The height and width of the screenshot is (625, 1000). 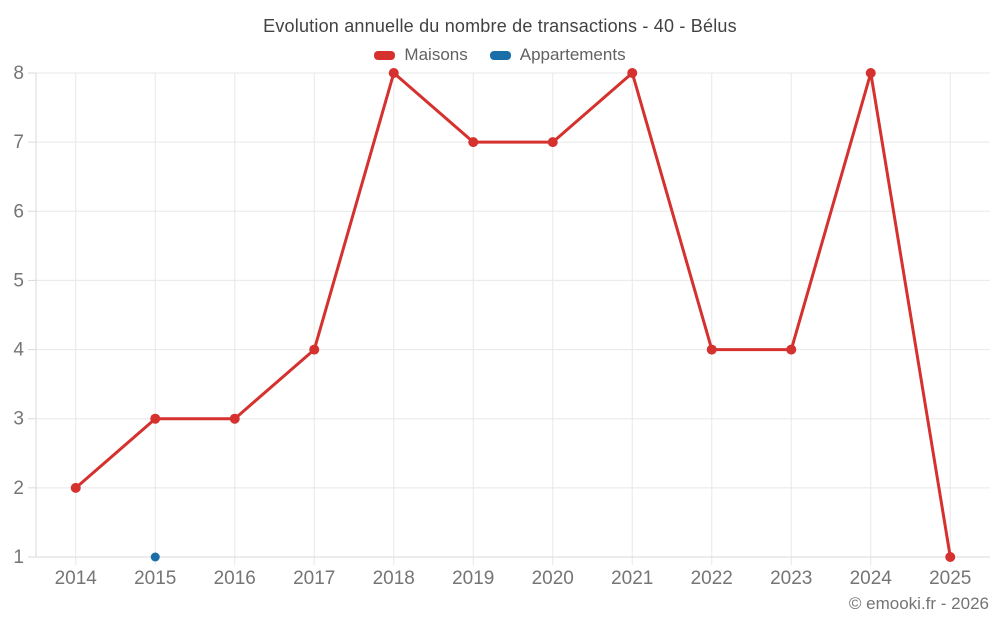 I want to click on appartements-series-swatch-icon, so click(x=500, y=55).